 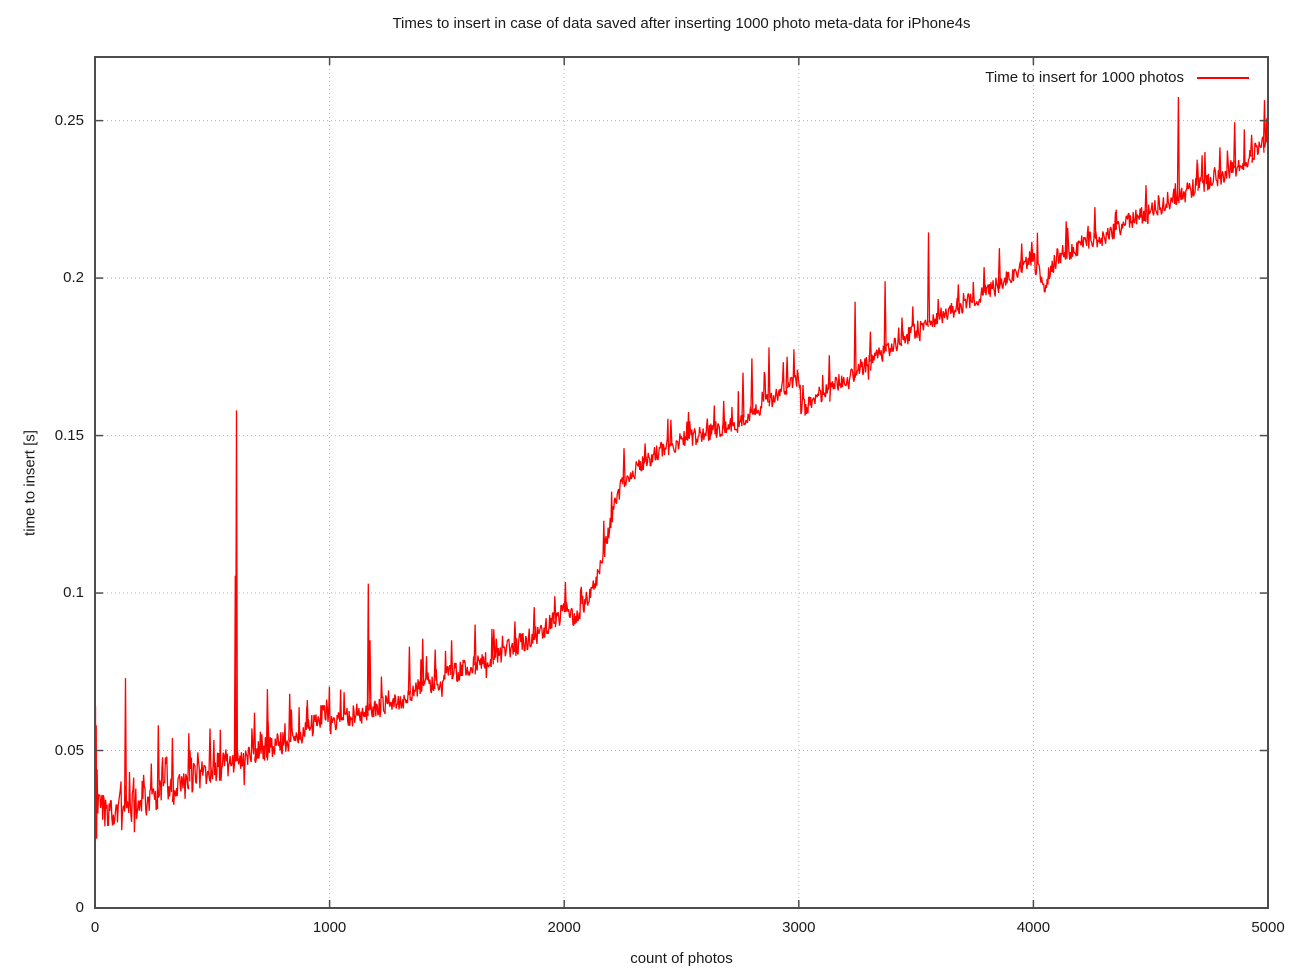 I want to click on x-axis-label: count of photos, so click(x=681, y=958).